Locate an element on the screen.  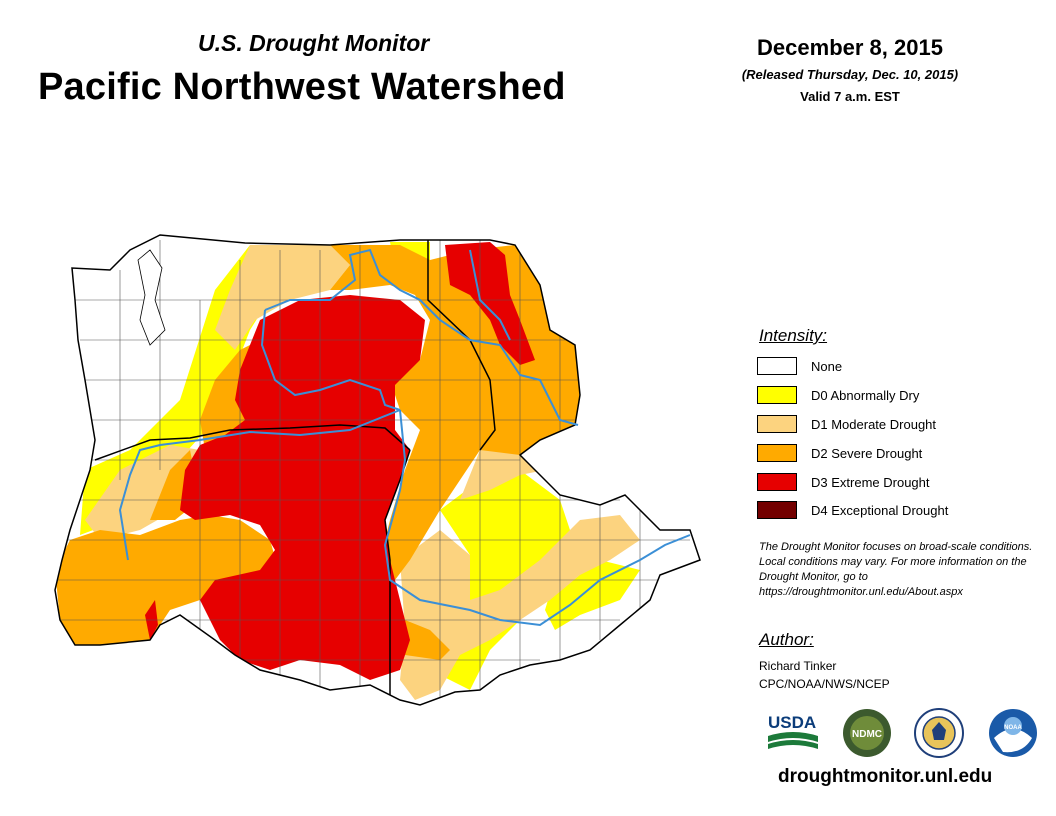
author-heading: Author: is located at coordinates (786, 639).